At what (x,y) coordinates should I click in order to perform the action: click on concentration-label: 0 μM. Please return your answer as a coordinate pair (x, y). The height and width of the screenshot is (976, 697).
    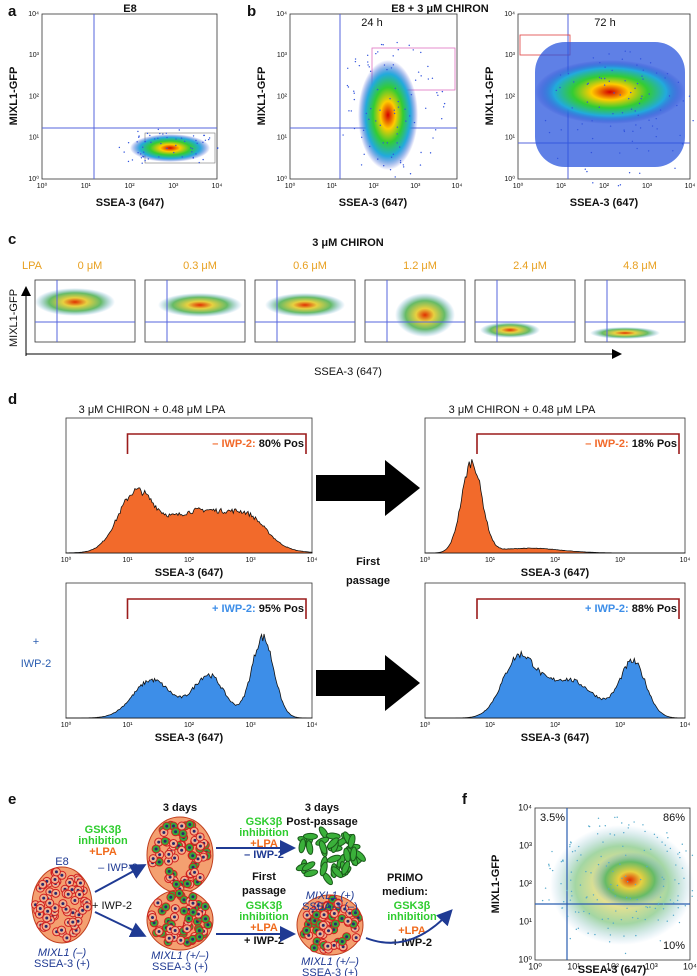
    Looking at the image, I should click on (90, 266).